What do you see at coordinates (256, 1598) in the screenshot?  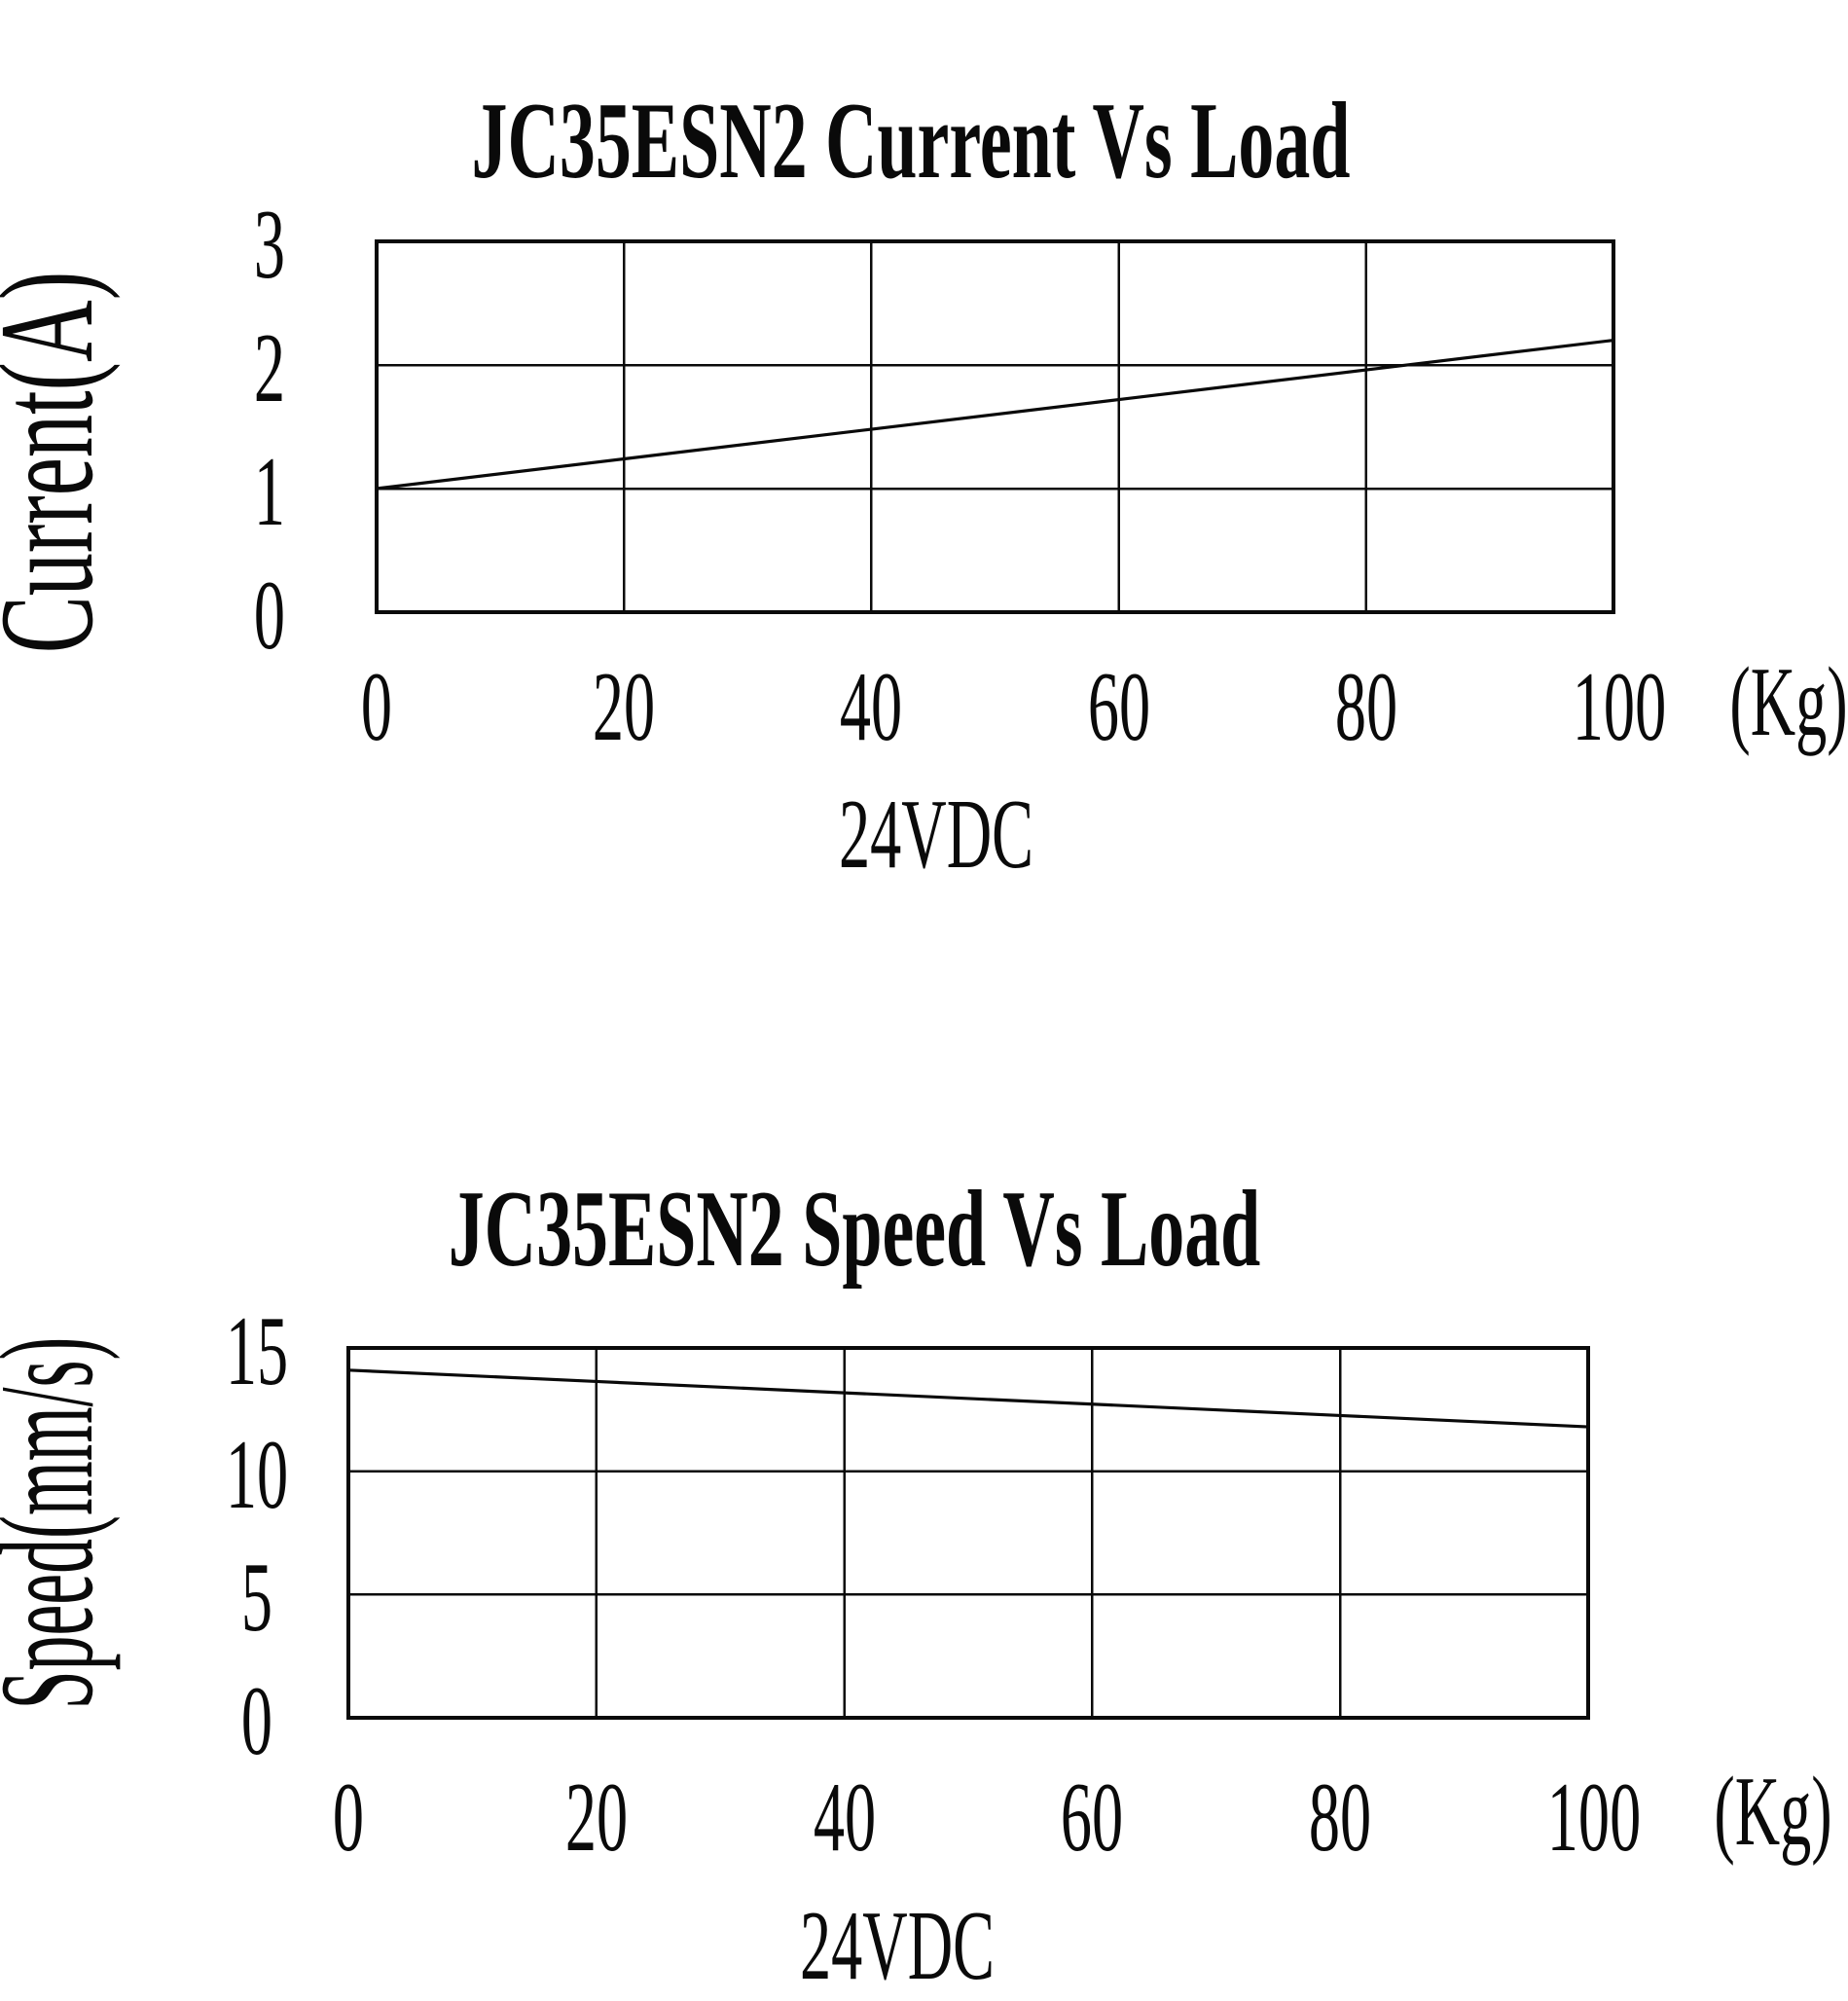 I see `y-tick-label: 5` at bounding box center [256, 1598].